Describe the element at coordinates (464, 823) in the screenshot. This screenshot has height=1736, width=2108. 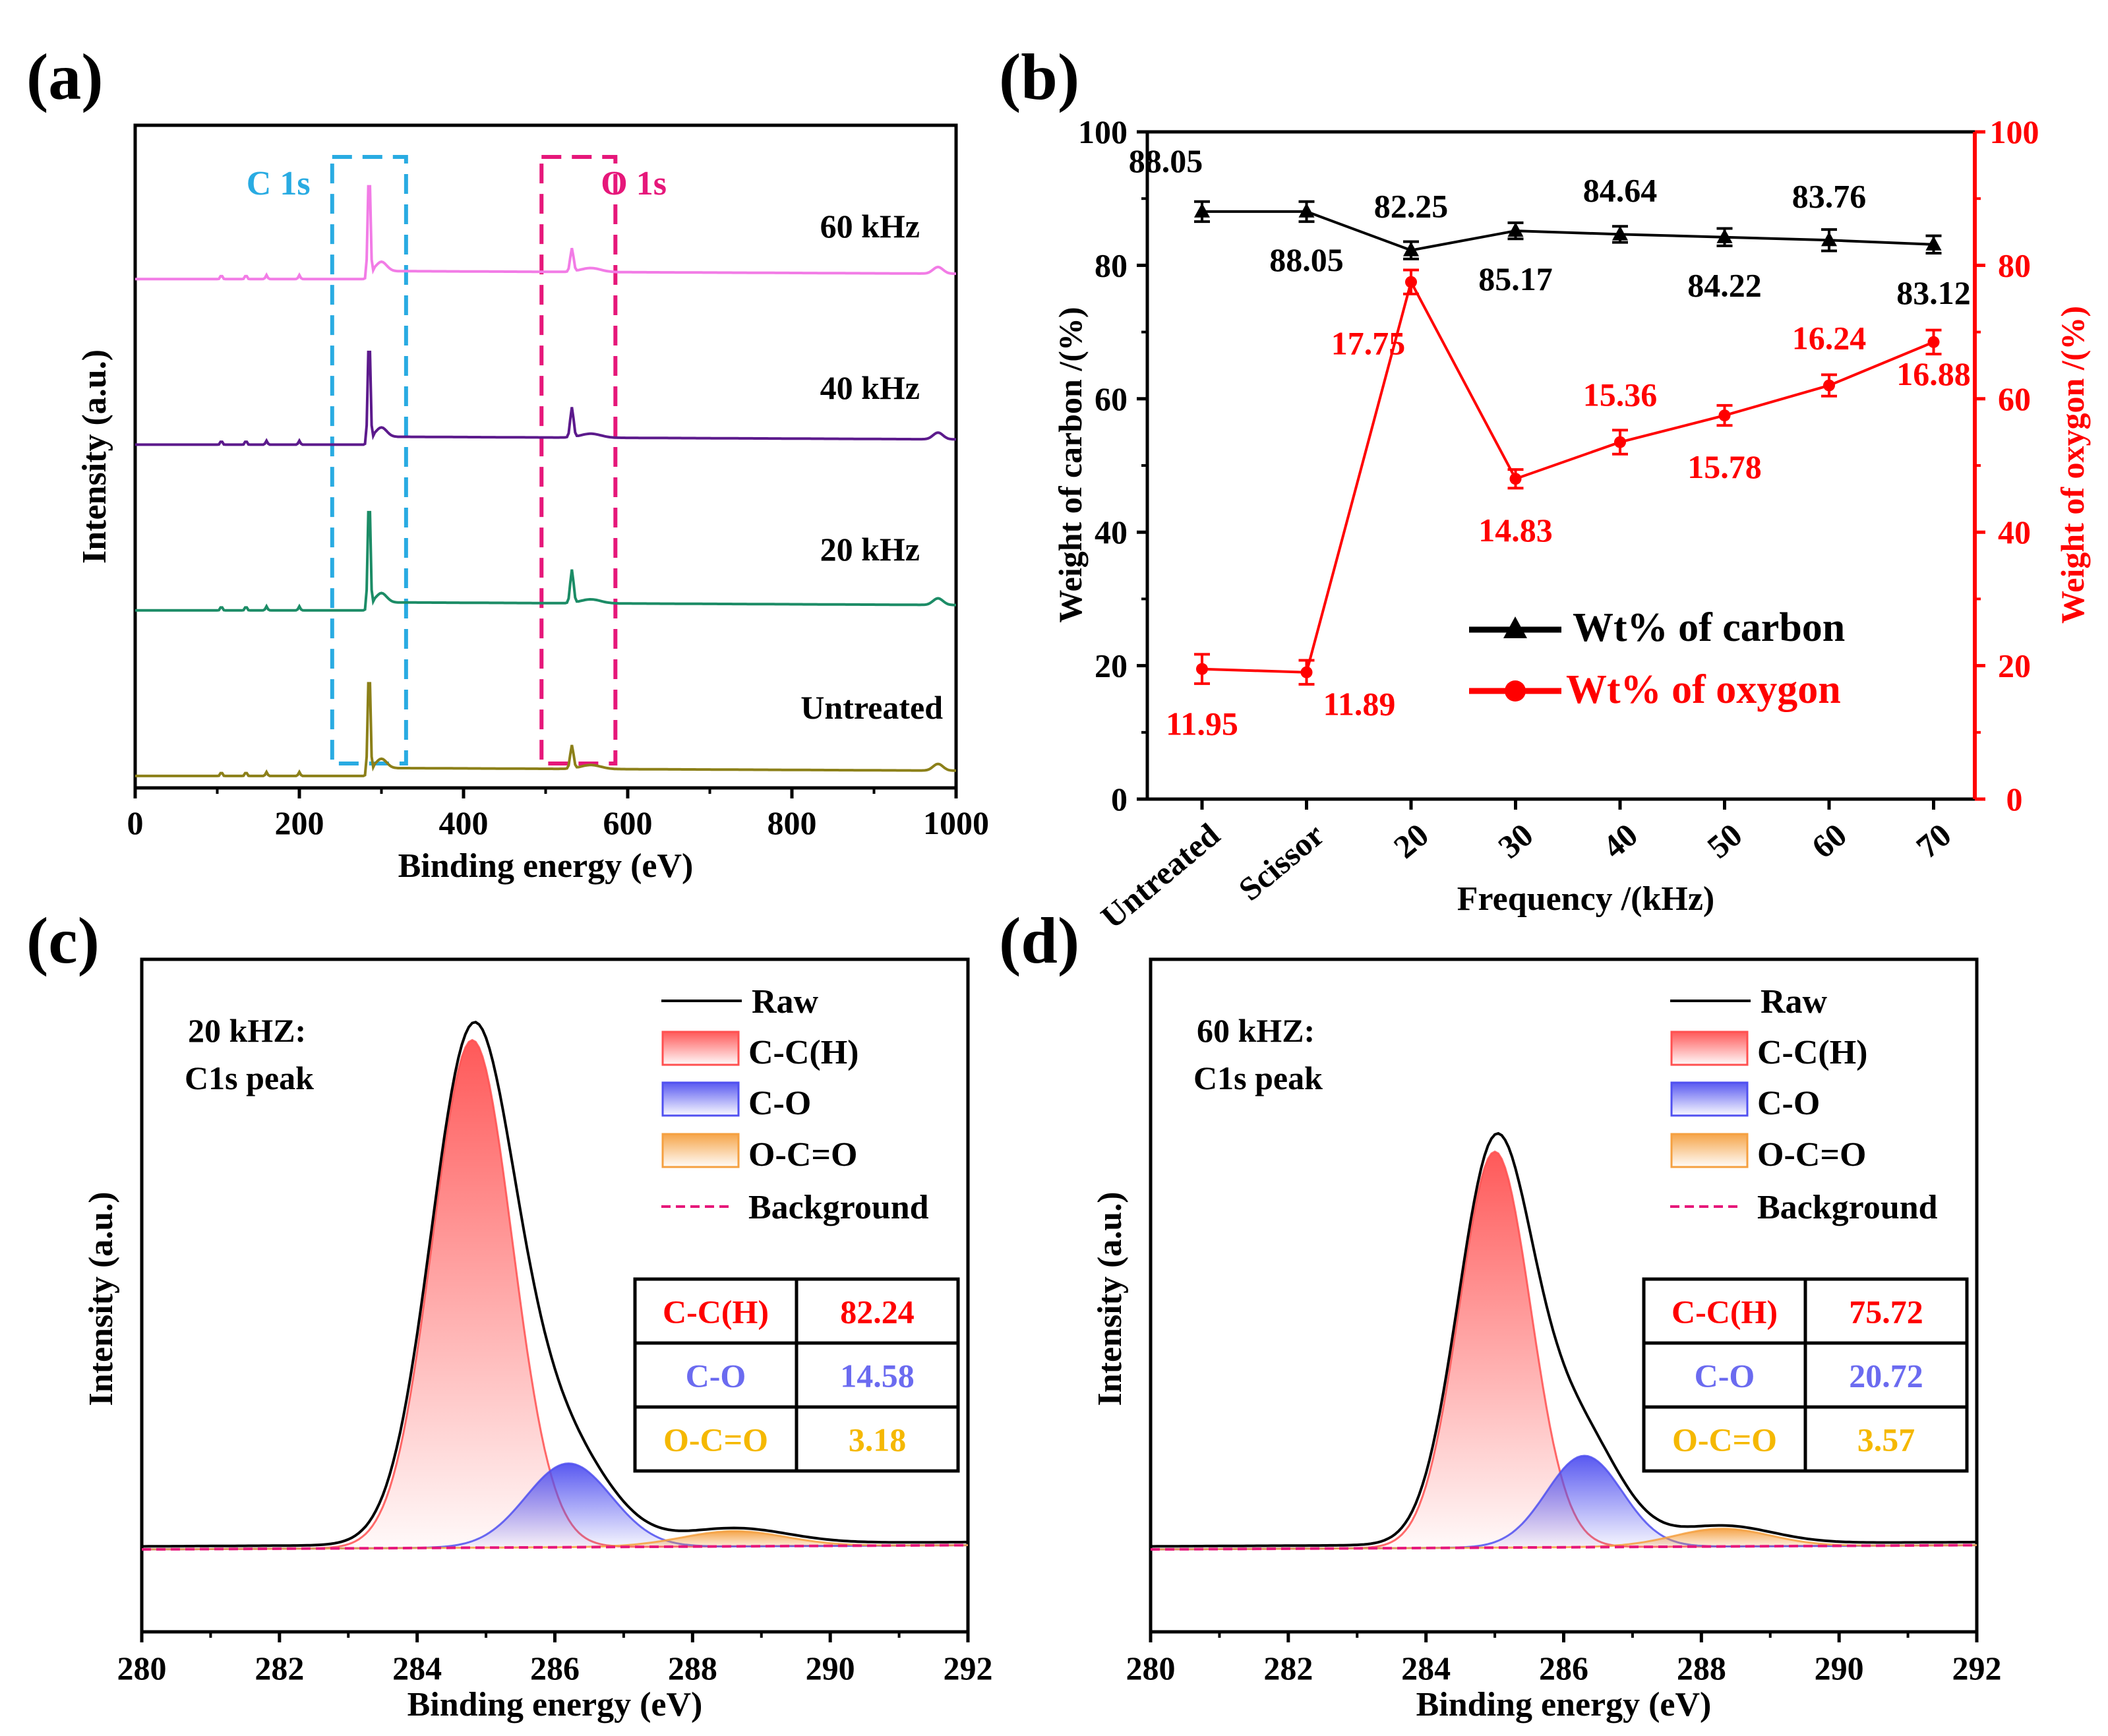
I see `x-tick-label: 400` at that location.